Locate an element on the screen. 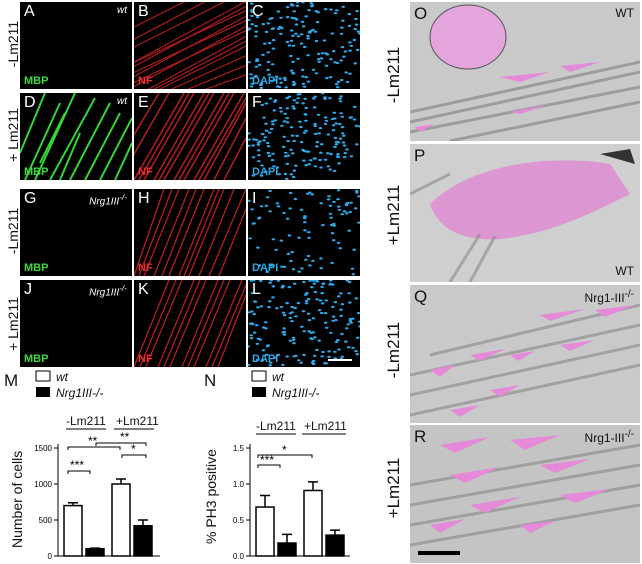 Image resolution: width=642 pixels, height=564 pixels. sig-label-4: * is located at coordinates (133, 449).